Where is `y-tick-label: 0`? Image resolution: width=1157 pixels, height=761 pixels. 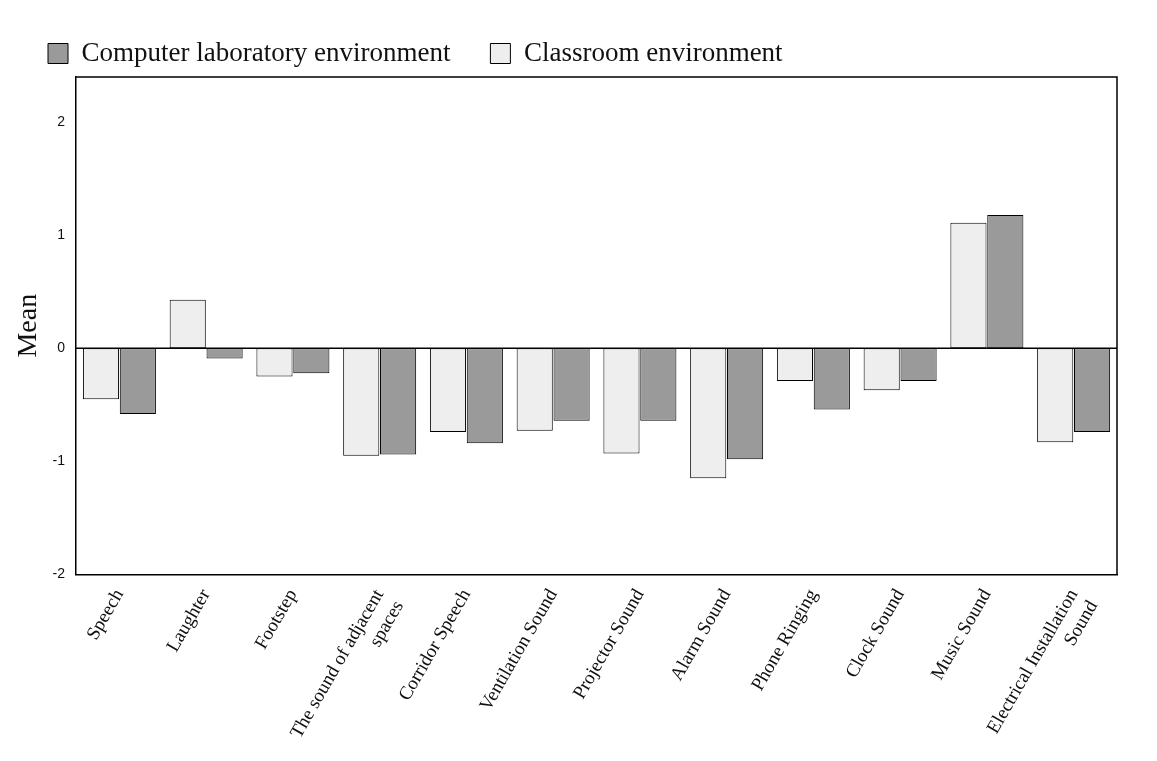 y-tick-label: 0 is located at coordinates (61, 347).